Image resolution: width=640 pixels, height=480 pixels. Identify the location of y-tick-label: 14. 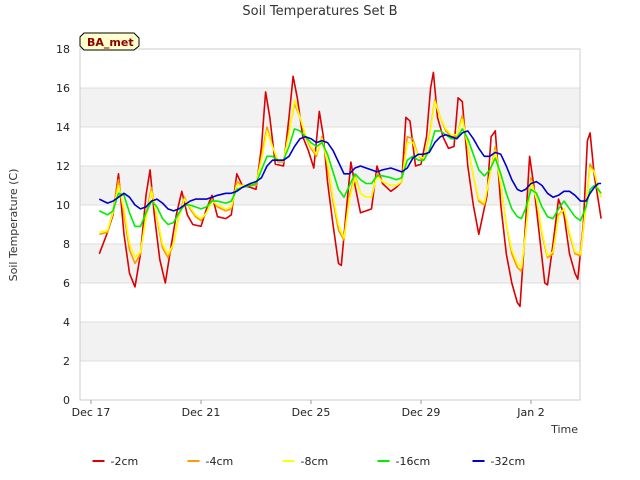
(63, 127).